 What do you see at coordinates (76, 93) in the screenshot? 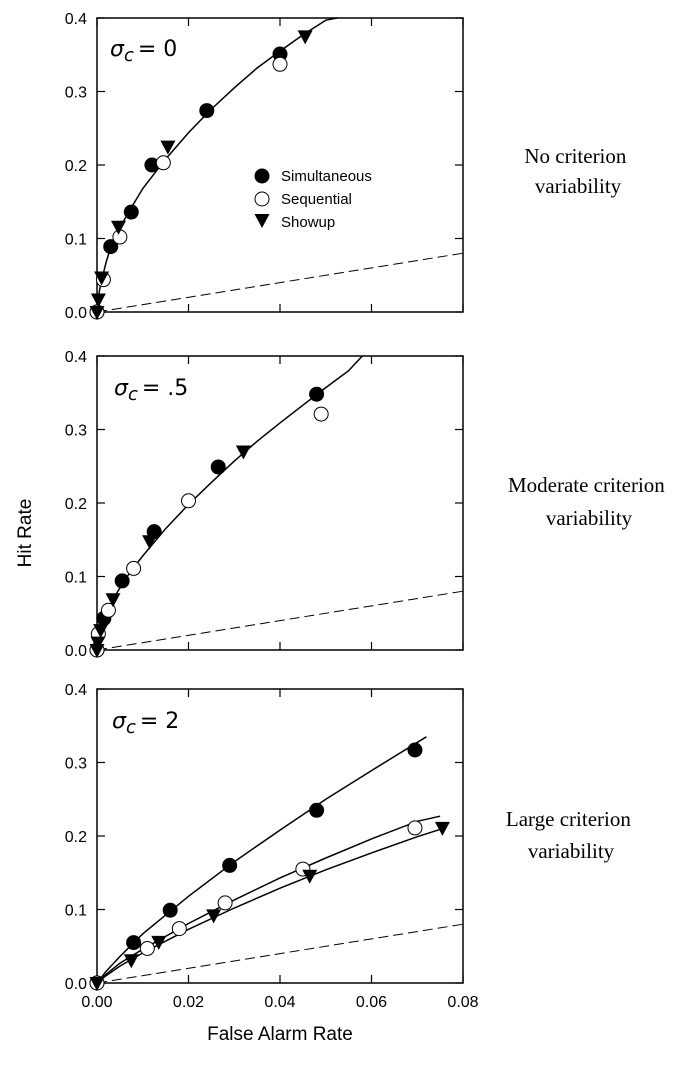
I see `panel-1-y-tick-label: 0.3` at bounding box center [76, 93].